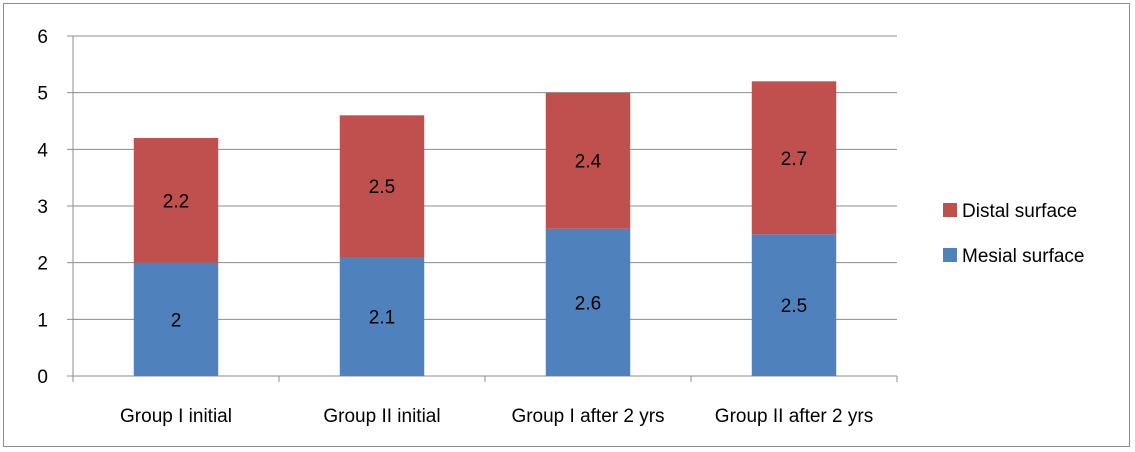  I want to click on y-tick-label: 0, so click(42, 377).